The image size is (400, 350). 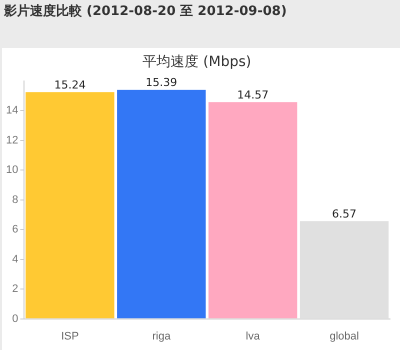 I want to click on x-tick-label: lva, so click(x=253, y=336).